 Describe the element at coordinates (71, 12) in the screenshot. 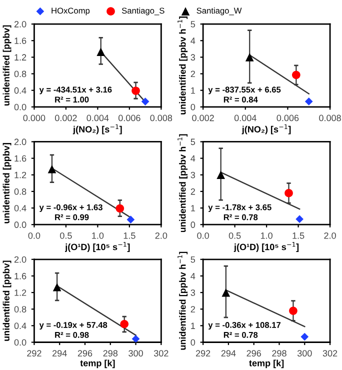

I see `legend-label: HOxComp` at that location.